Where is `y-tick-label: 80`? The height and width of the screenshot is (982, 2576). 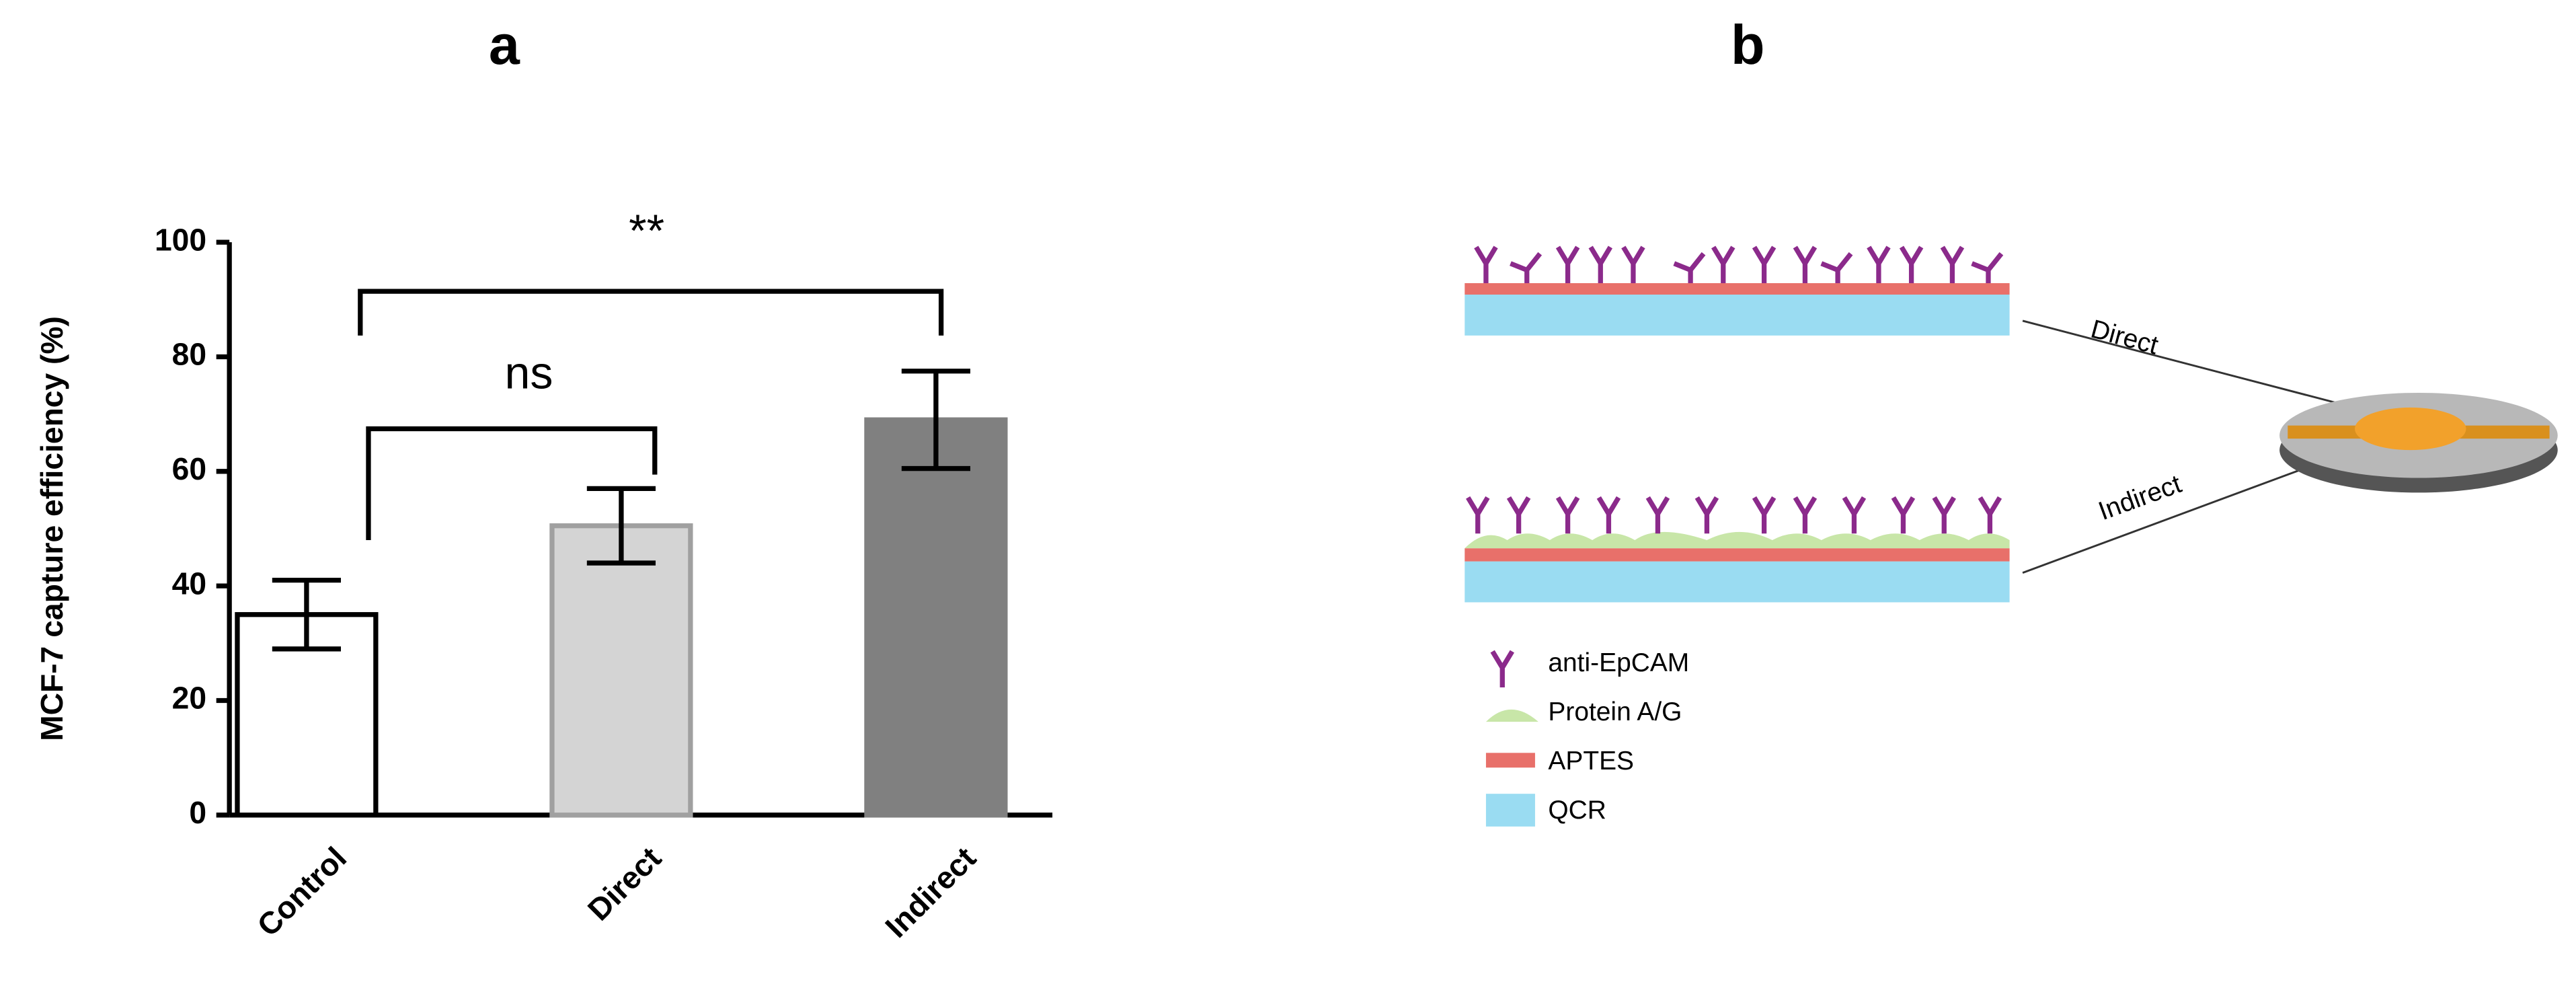 y-tick-label: 80 is located at coordinates (189, 354).